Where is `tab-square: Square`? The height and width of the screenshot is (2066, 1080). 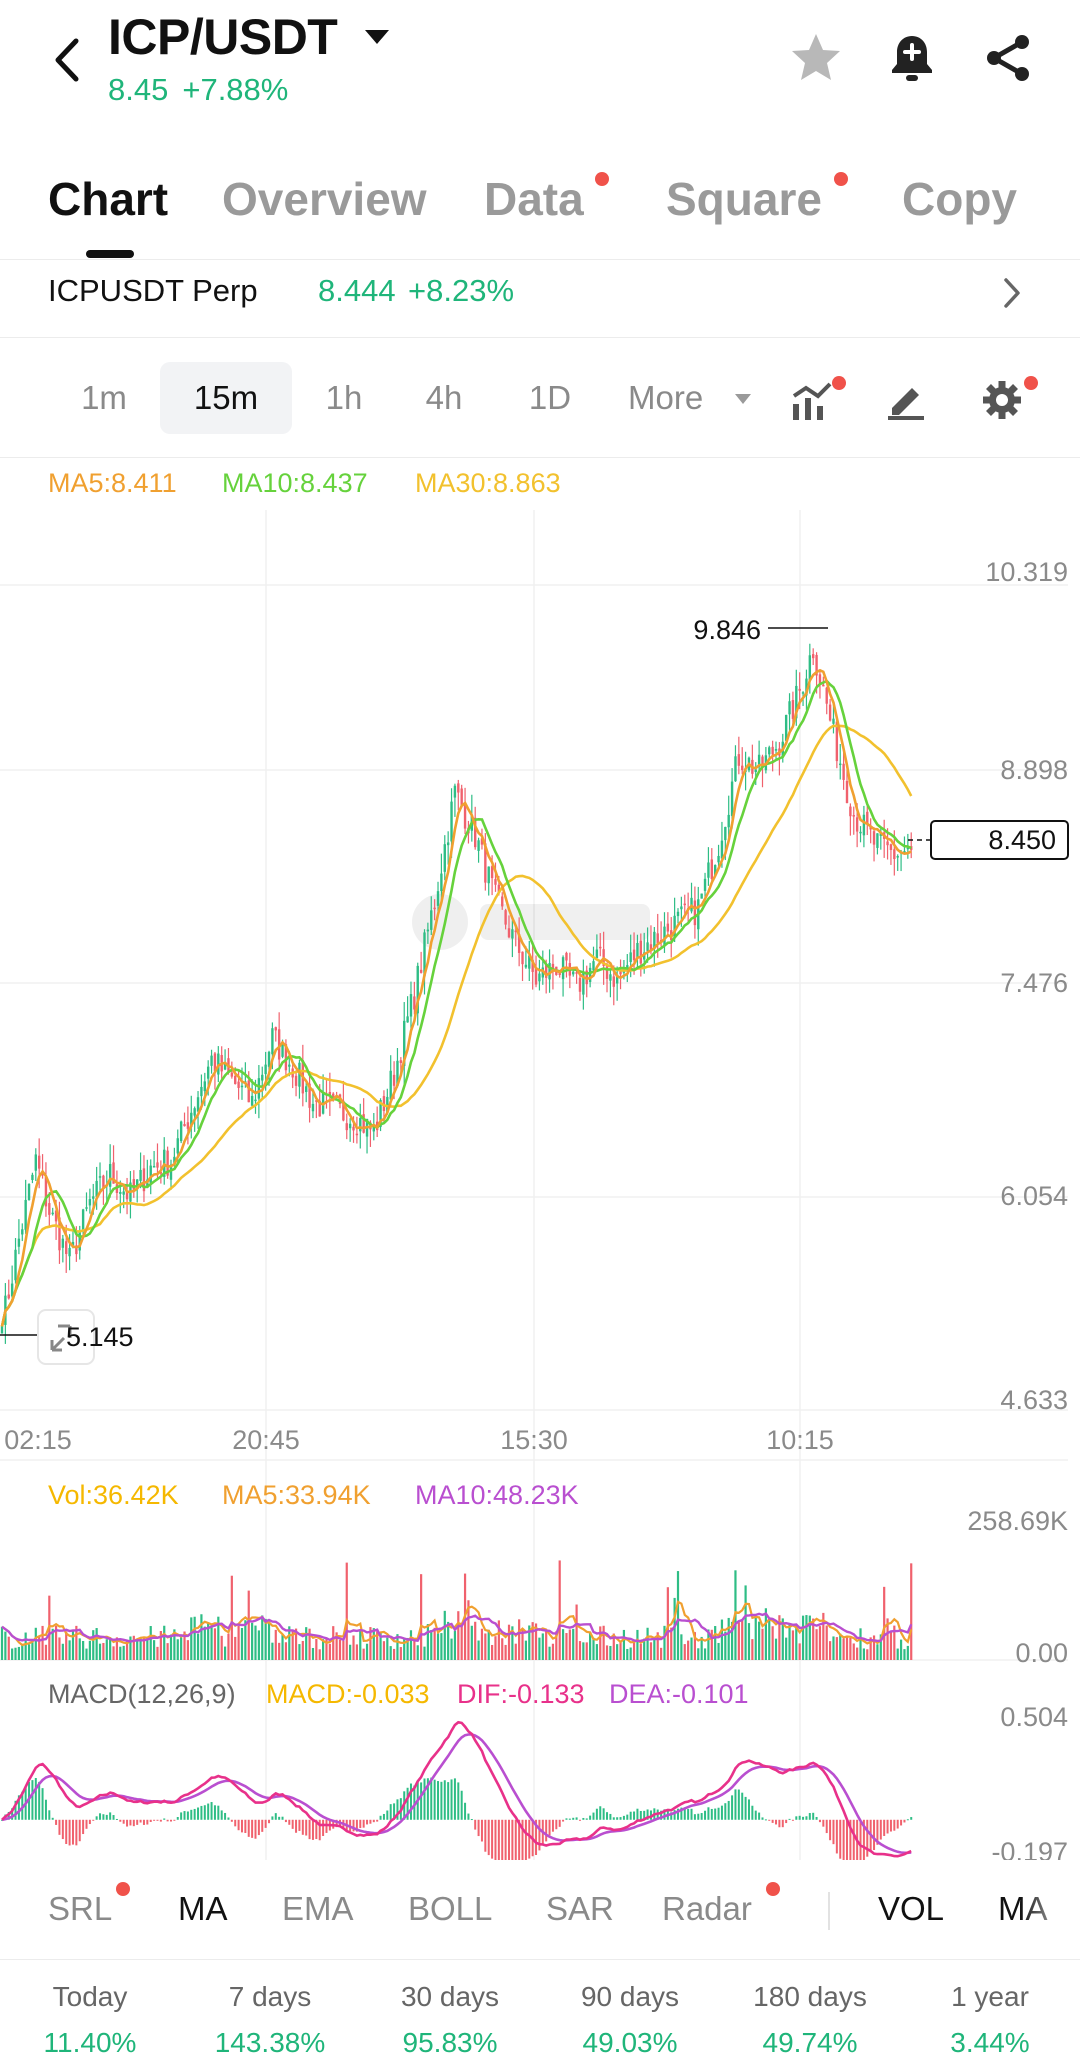
tab-square: Square is located at coordinates (744, 199).